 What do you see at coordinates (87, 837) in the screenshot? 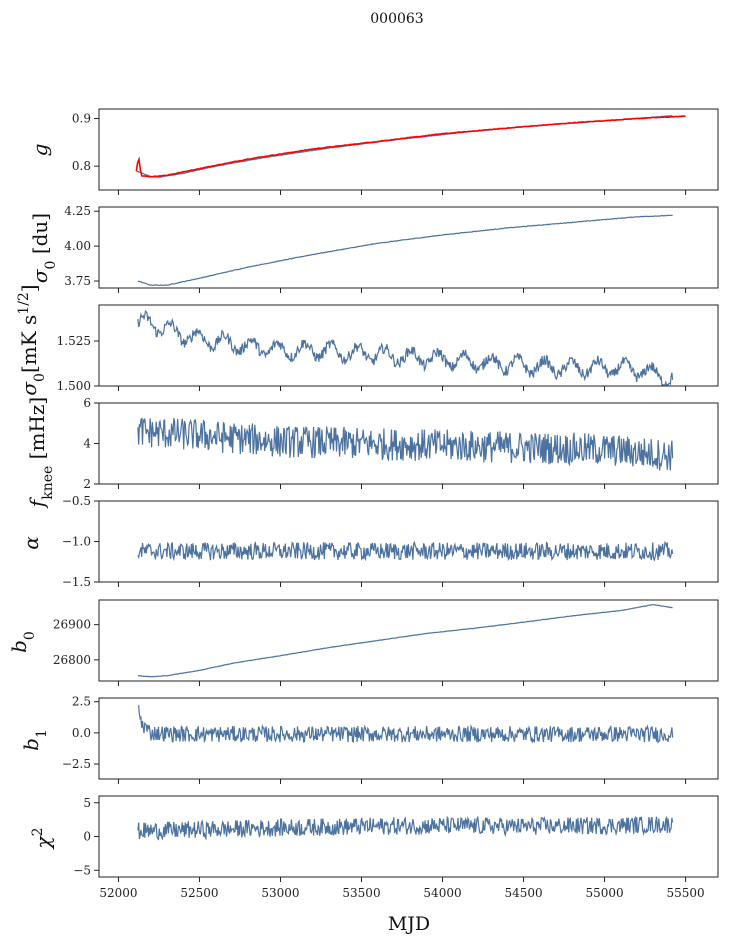
I see `y-tick-label: 0` at bounding box center [87, 837].